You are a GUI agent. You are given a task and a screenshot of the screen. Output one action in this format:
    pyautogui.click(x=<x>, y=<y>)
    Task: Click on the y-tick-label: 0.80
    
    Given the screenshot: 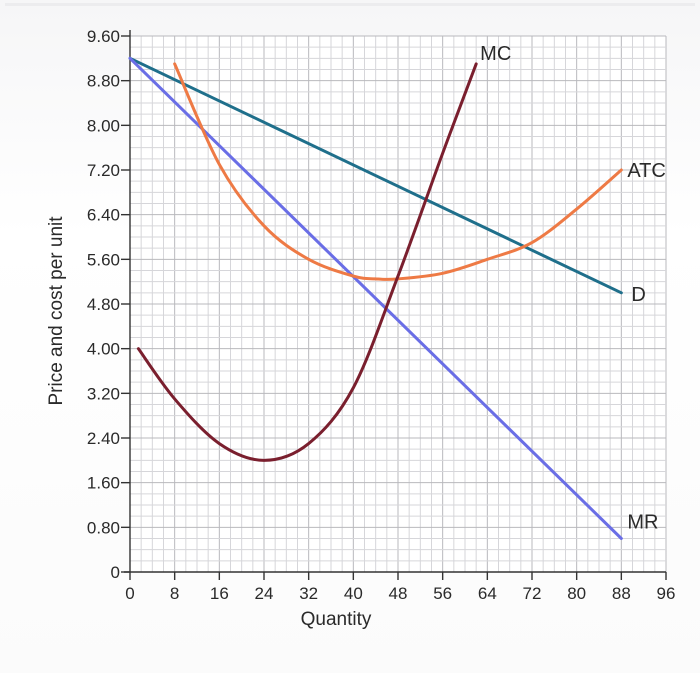 What is the action you would take?
    pyautogui.click(x=103, y=527)
    